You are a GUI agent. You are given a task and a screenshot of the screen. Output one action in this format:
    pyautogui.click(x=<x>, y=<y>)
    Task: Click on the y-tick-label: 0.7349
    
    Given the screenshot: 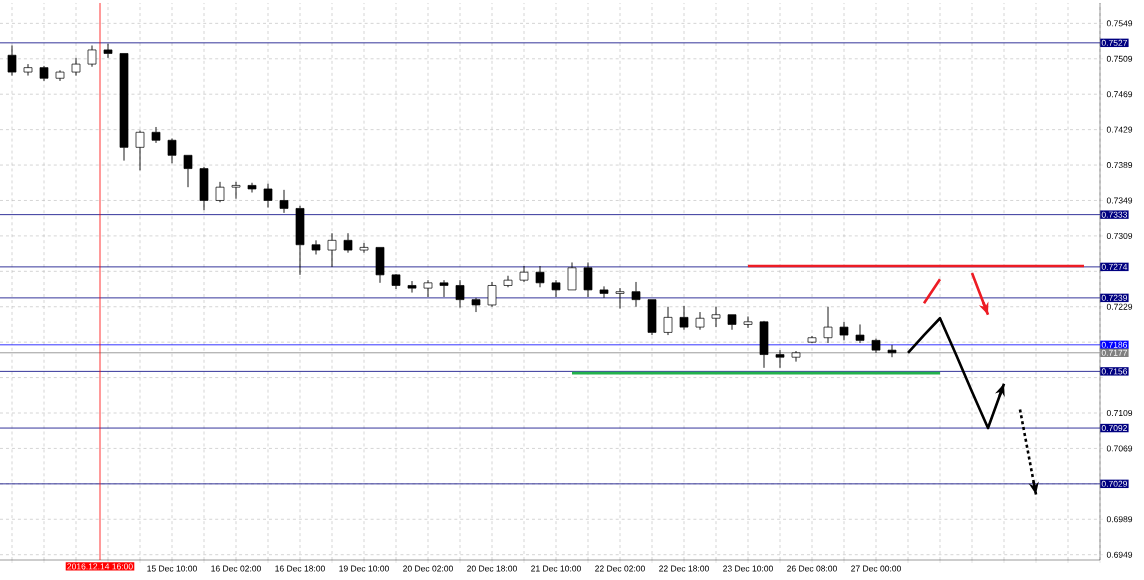 What is the action you would take?
    pyautogui.click(x=1119, y=200)
    